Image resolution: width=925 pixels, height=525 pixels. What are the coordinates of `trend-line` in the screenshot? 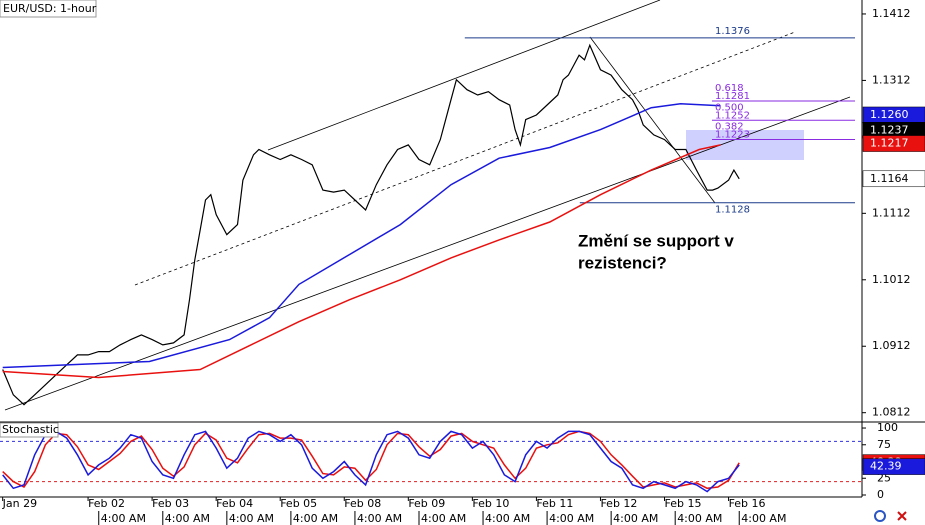 It's located at (464, 75).